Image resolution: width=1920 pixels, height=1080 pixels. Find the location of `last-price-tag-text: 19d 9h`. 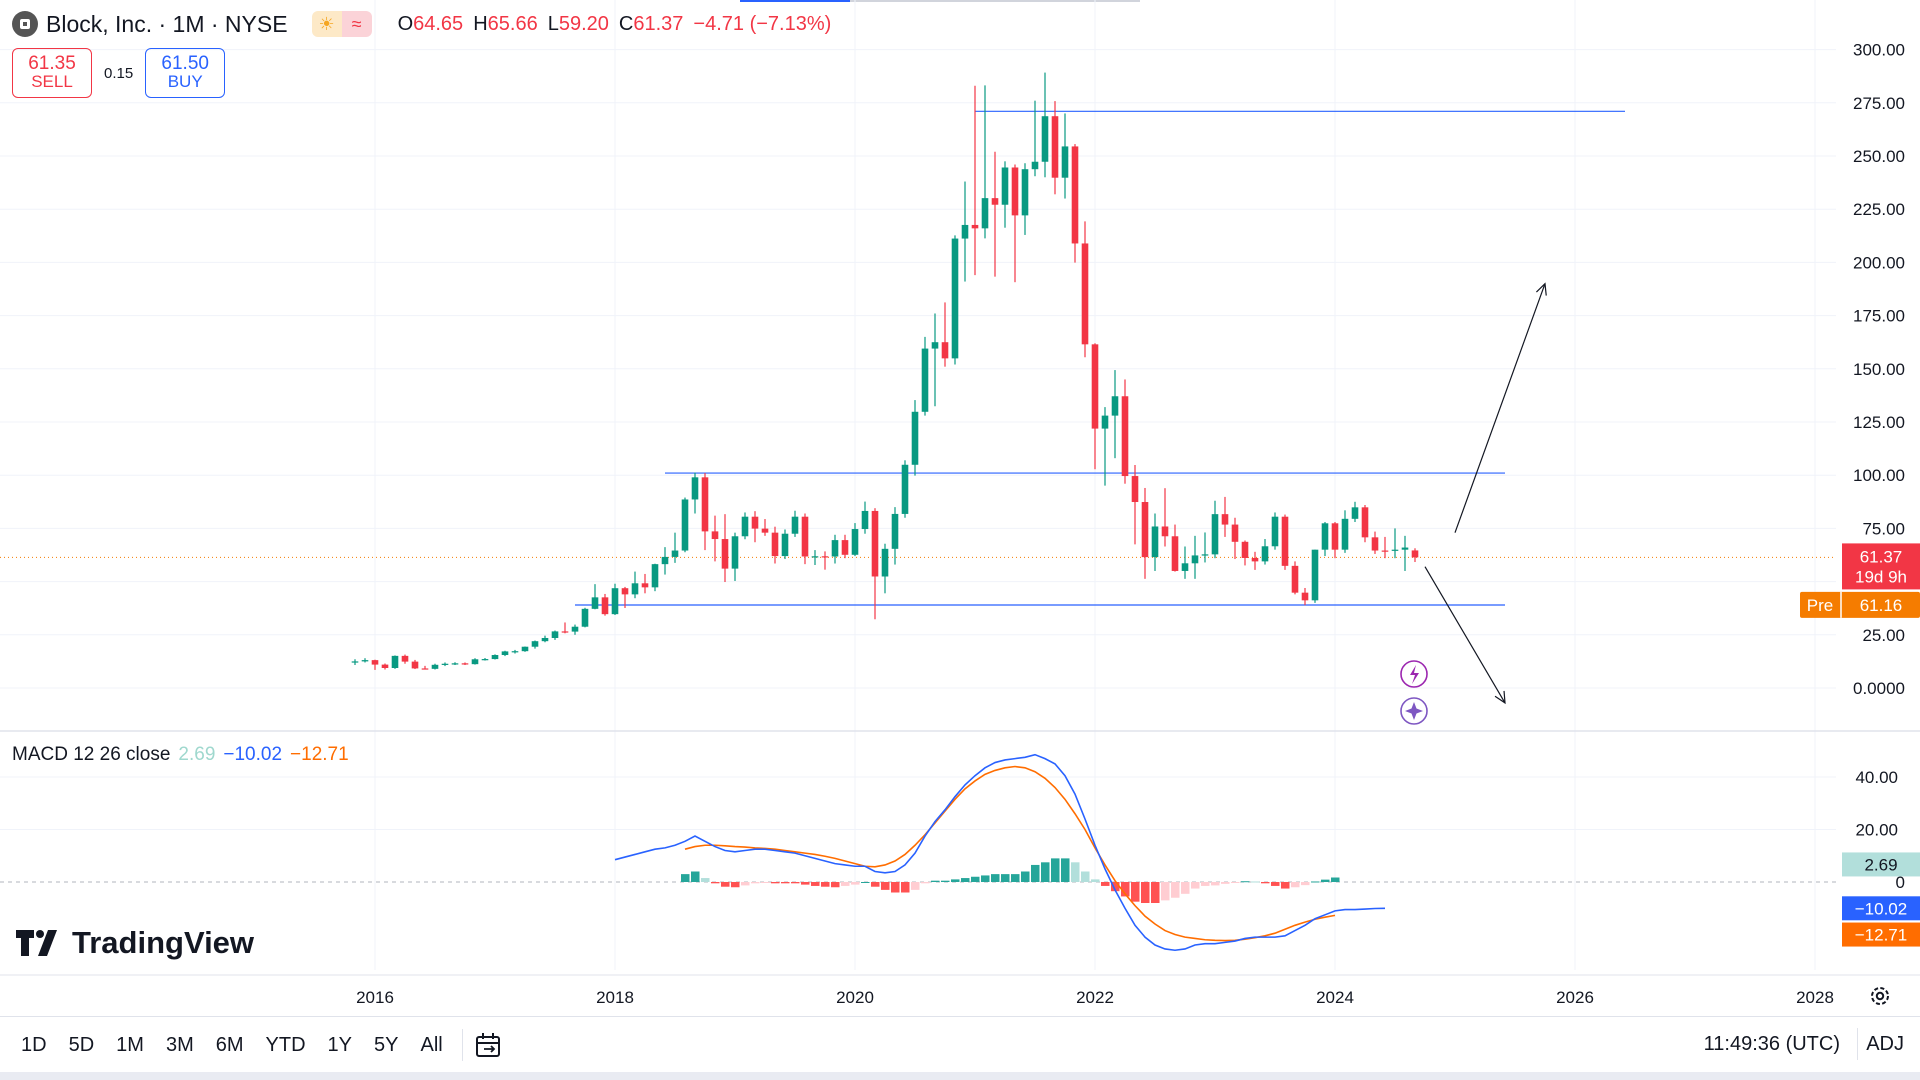

last-price-tag-text: 19d 9h is located at coordinates (1881, 576).